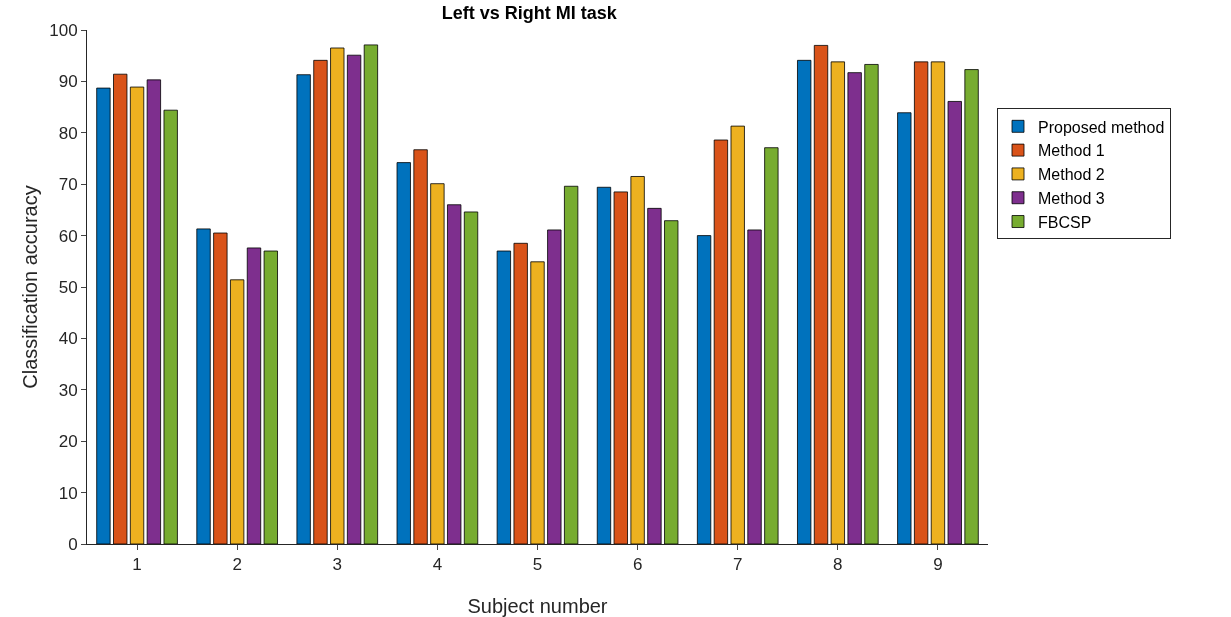 The image size is (1231, 617). Describe the element at coordinates (1071, 151) in the screenshot. I see `legend-label: Method 1` at that location.